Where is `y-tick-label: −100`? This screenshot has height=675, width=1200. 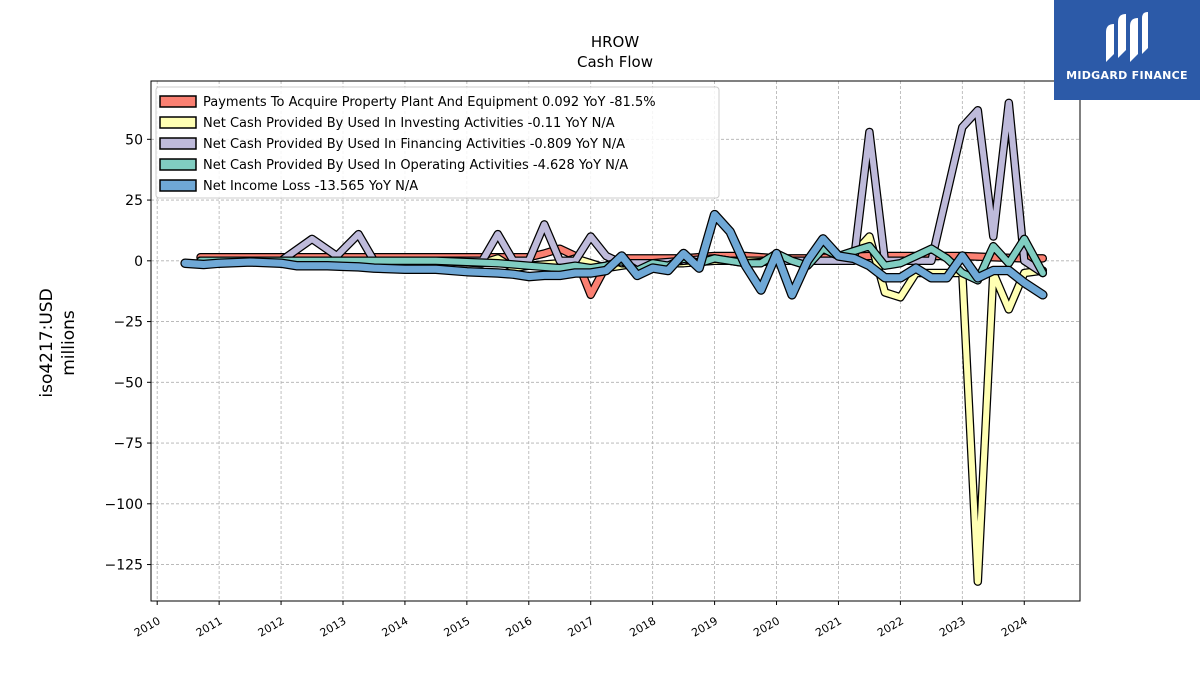
y-tick-label: −100 is located at coordinates (124, 505).